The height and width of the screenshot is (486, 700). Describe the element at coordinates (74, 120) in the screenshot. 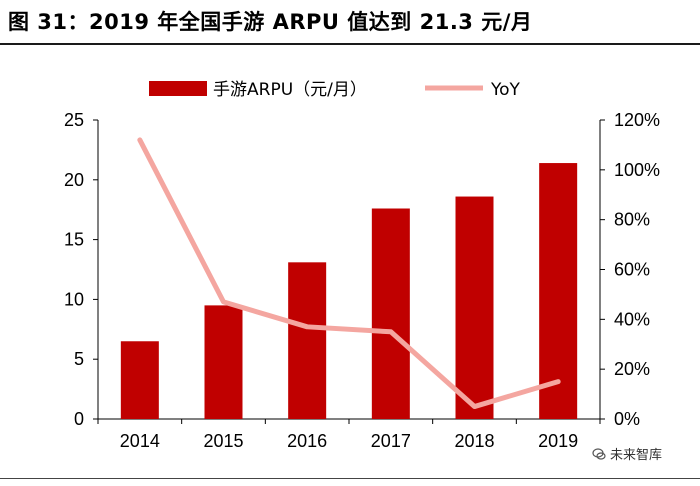

I see `left-tick-label: 25` at that location.